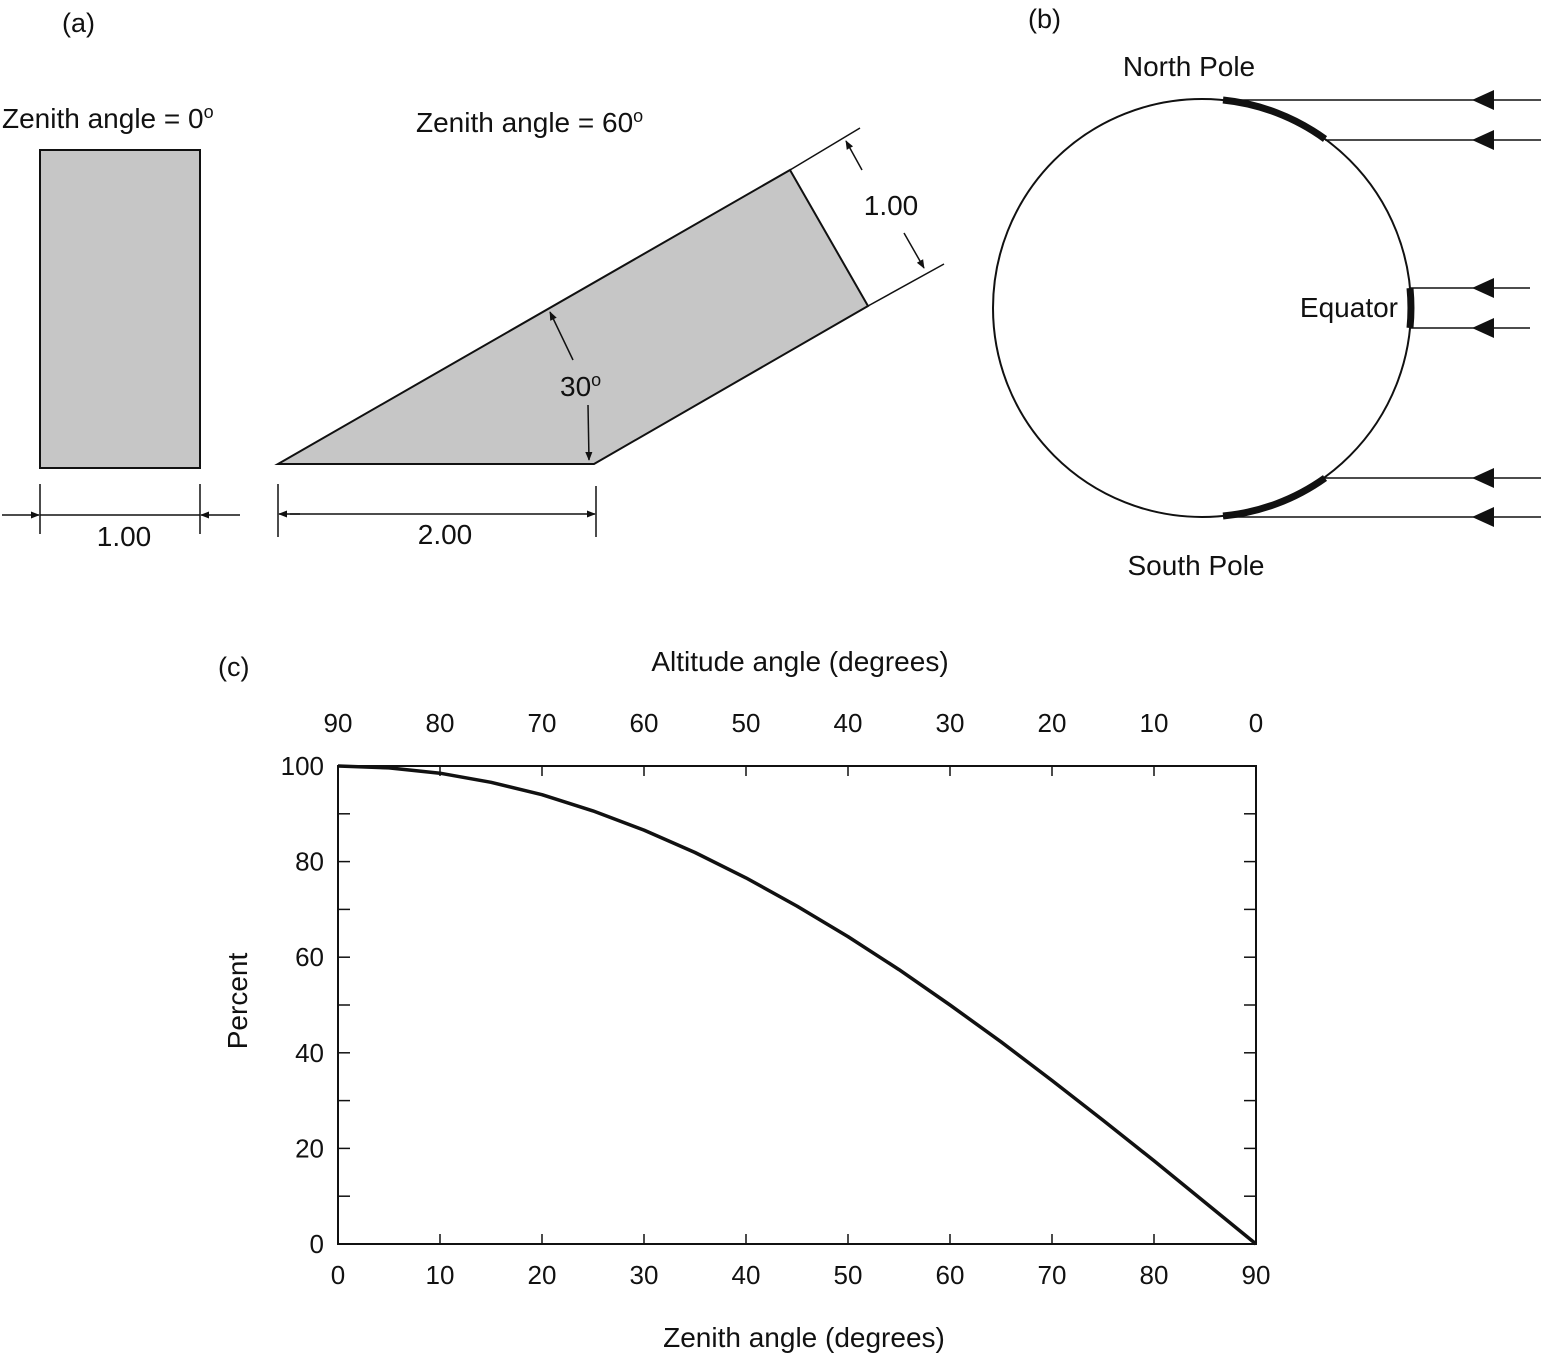  I want to click on south-pole-label: South Pole, so click(1196, 565).